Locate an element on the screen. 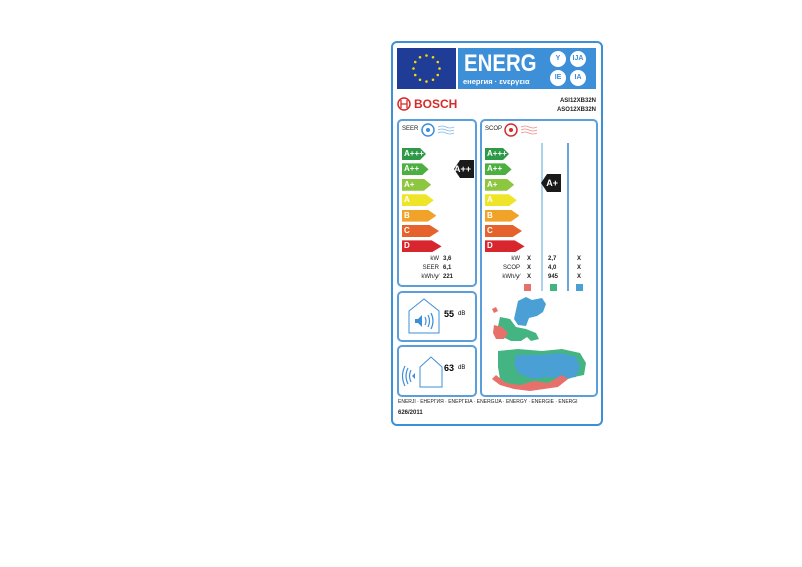  energy-word: ENERG is located at coordinates (500, 63).